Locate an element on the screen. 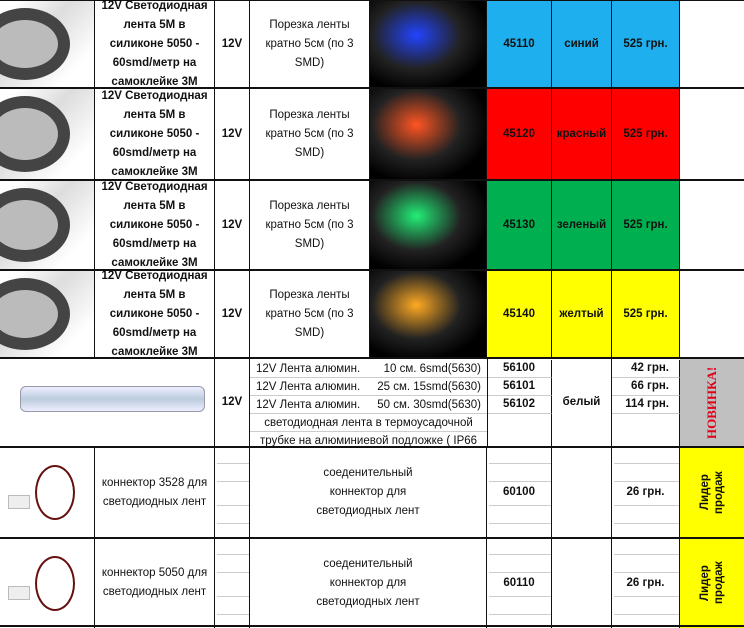 Image resolution: width=744 pixels, height=628 pixels. connector-name: коннектор 3528 для светодиодных лент is located at coordinates (155, 492).